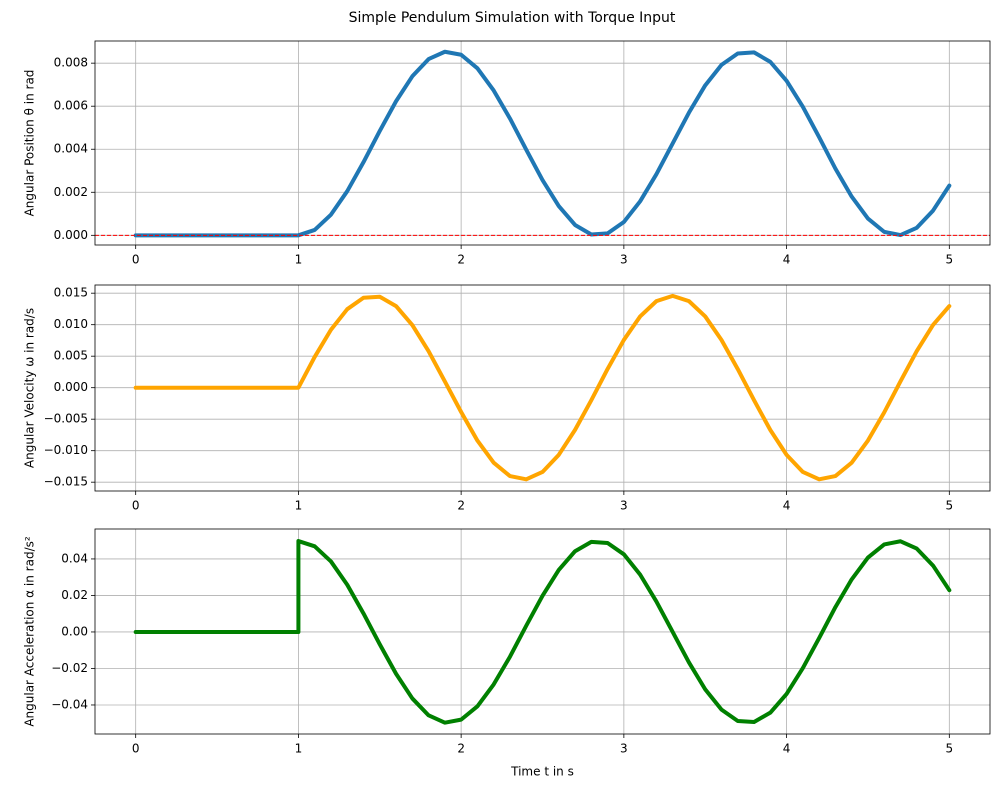  What do you see at coordinates (30, 143) in the screenshot?
I see `y-axis-label: Angular Position θ in rad` at bounding box center [30, 143].